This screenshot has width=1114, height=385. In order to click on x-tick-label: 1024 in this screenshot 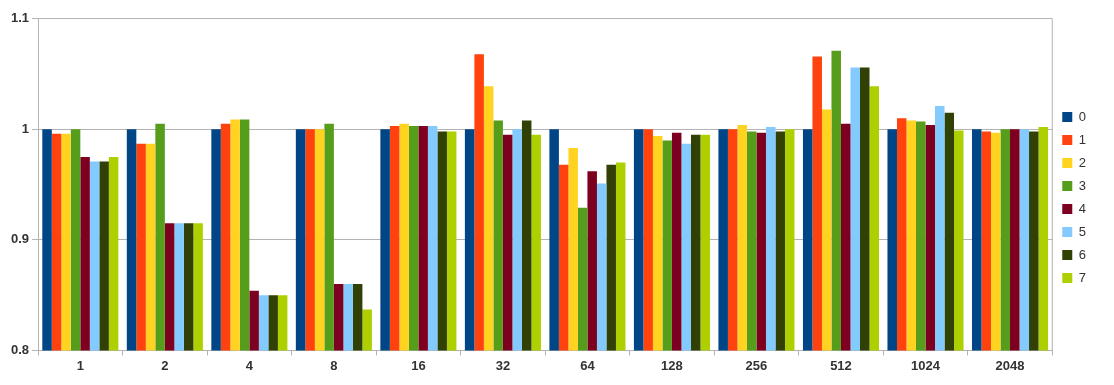, I will do `click(926, 365)`.